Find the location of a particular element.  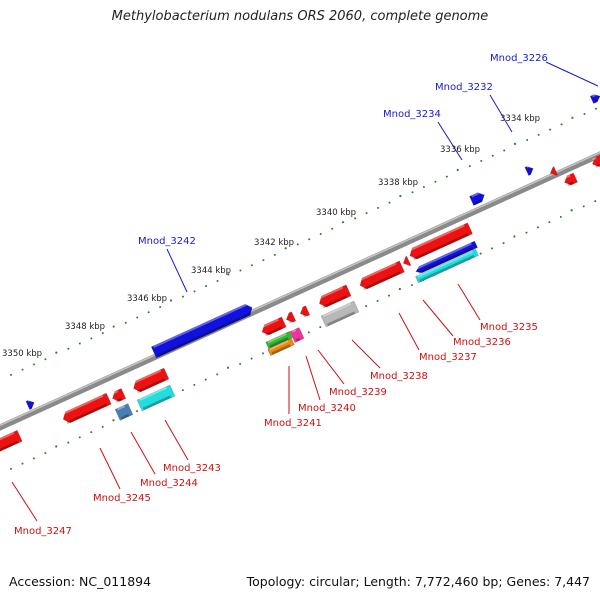

scale-label: 3338 kbp is located at coordinates (398, 183).